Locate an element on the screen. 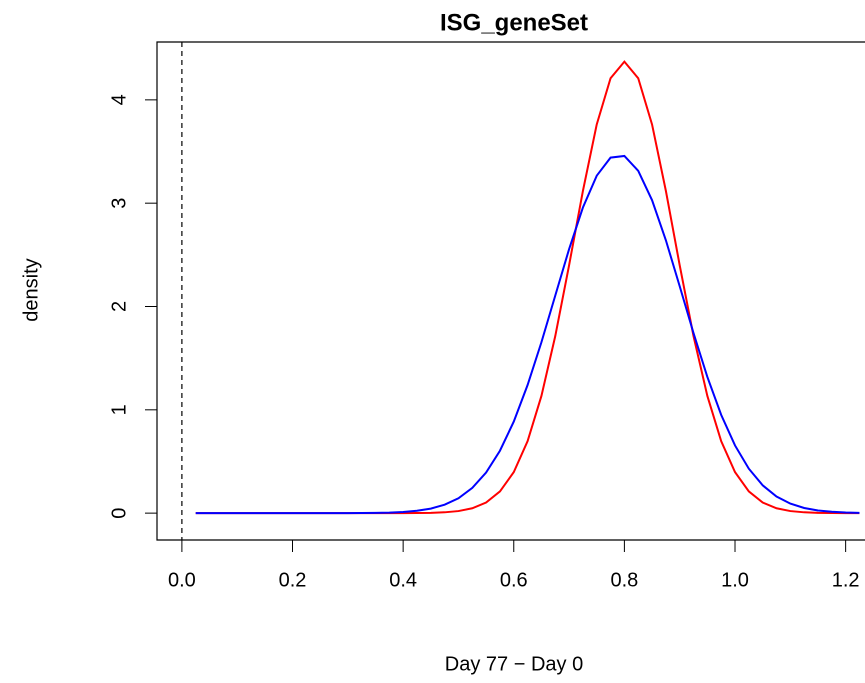 The image size is (865, 683). y-tick-label: 2 is located at coordinates (119, 306).